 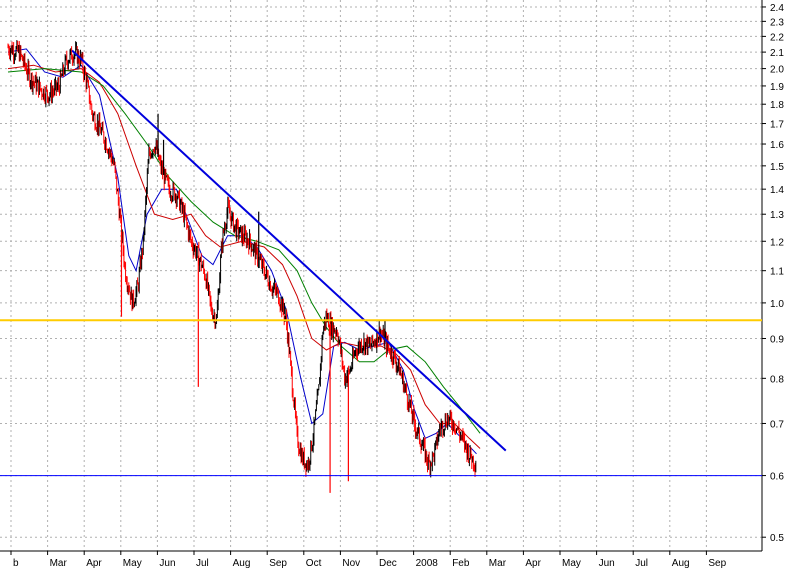 I want to click on x-tick-label: Nov, so click(x=351, y=563).